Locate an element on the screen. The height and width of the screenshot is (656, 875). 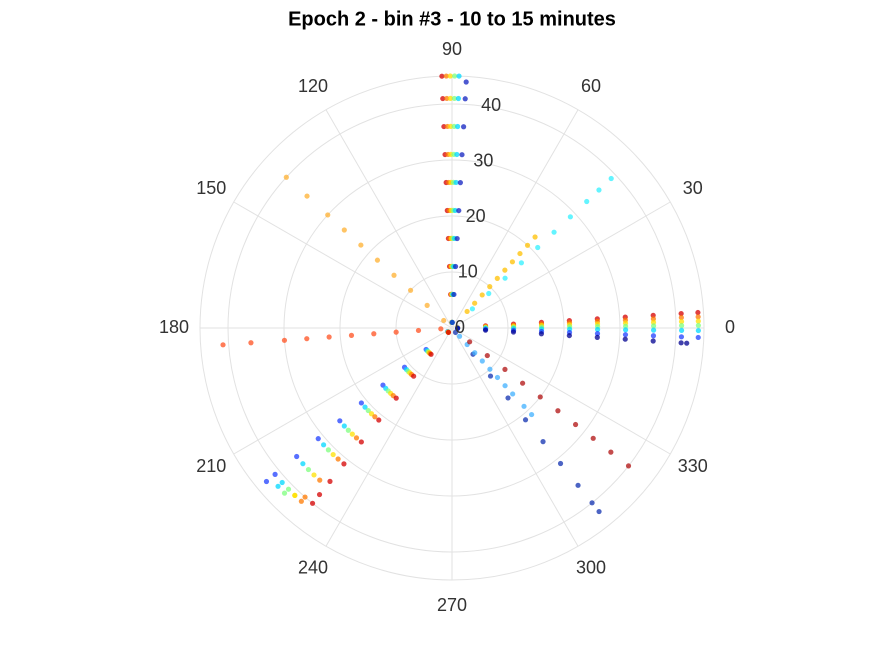
theta-tick-label: 30 is located at coordinates (693, 188).